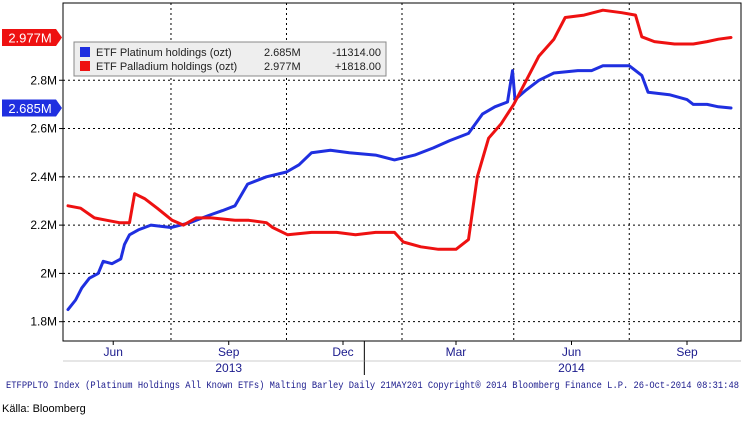 The image size is (748, 421). I want to click on y-tick-label: 2M, so click(48, 273).